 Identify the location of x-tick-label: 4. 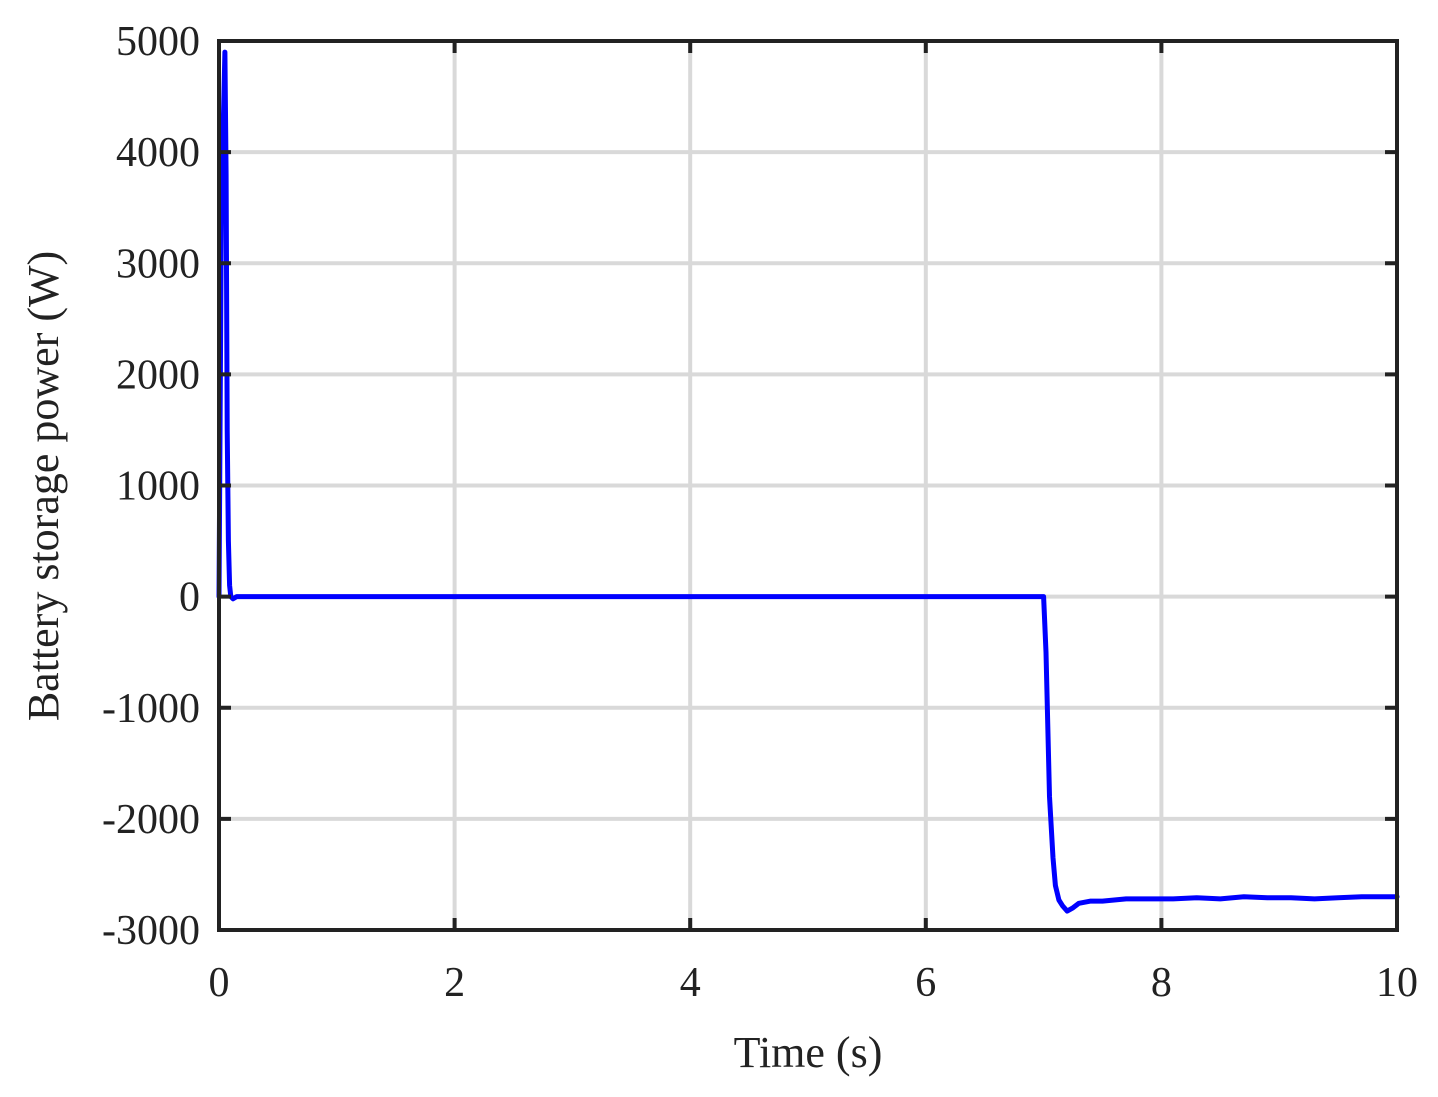
(690, 983).